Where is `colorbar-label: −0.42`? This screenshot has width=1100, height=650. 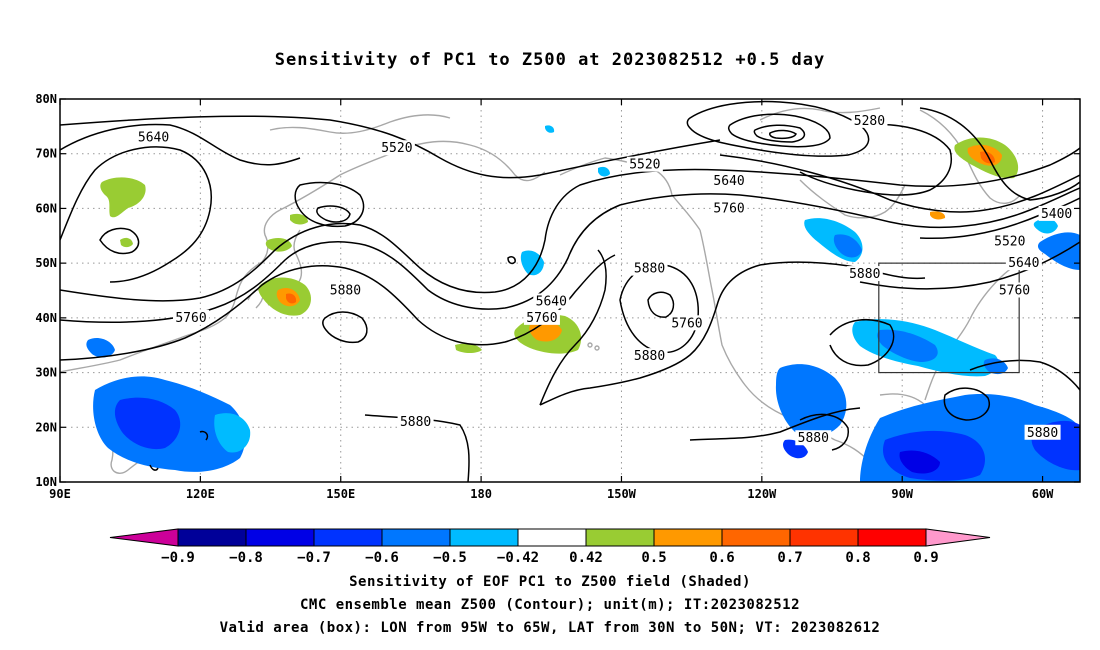
colorbar-label: −0.42 is located at coordinates (518, 558).